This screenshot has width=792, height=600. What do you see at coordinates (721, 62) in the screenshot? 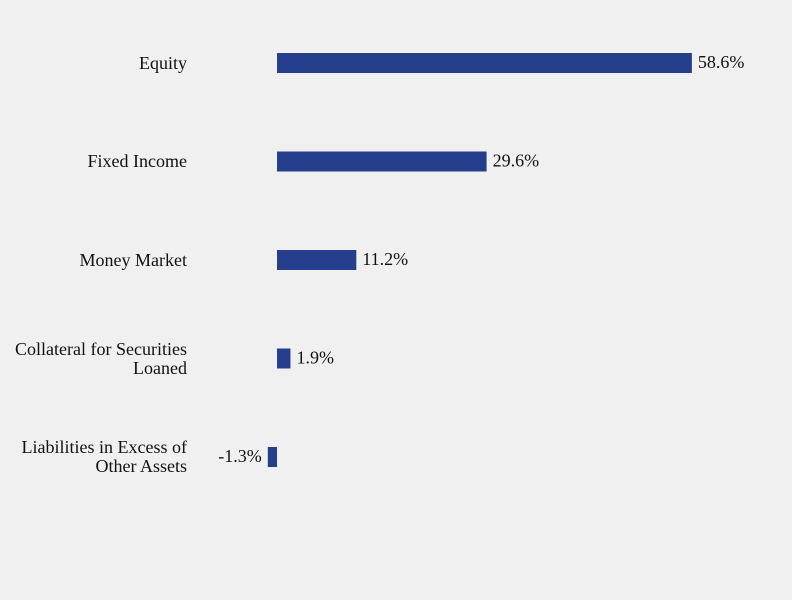
I see `value-label: 58.6%` at bounding box center [721, 62].